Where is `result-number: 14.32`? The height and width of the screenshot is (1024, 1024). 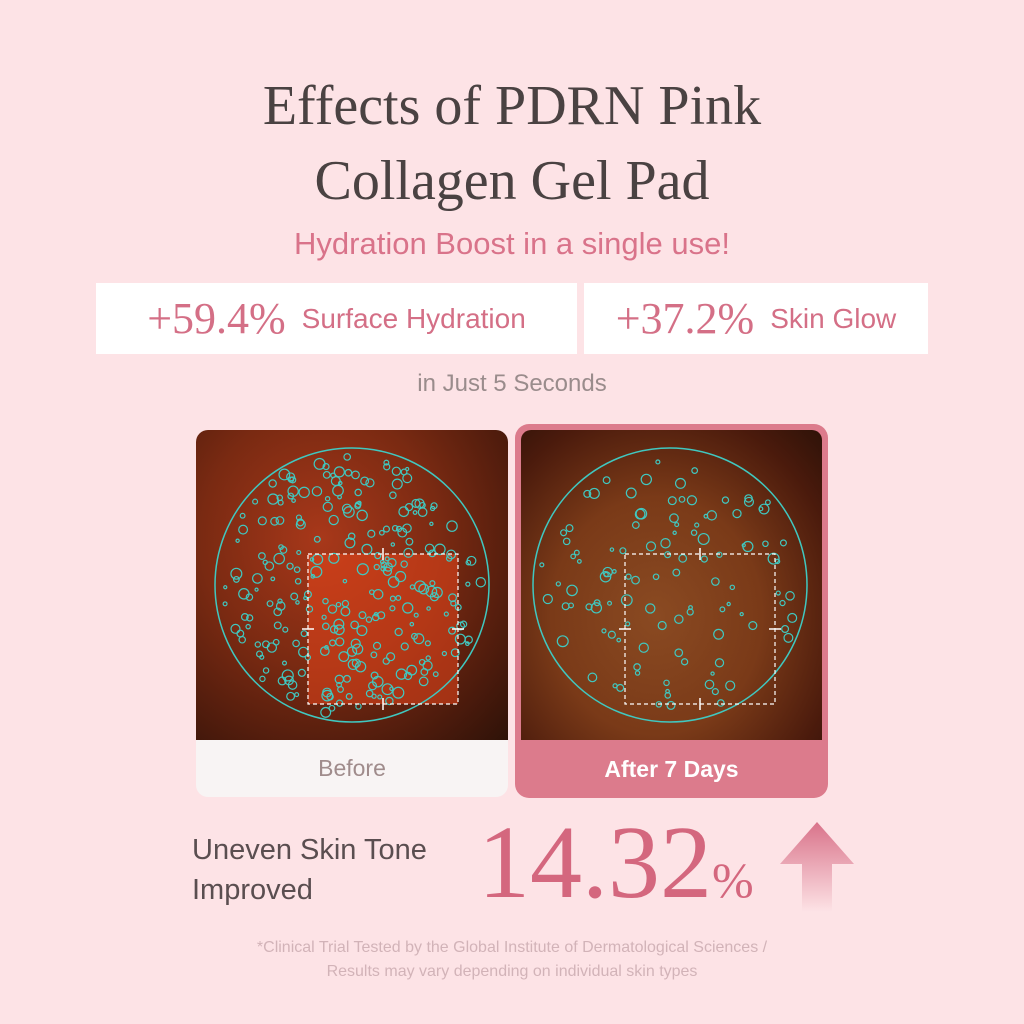 result-number: 14.32 is located at coordinates (595, 862).